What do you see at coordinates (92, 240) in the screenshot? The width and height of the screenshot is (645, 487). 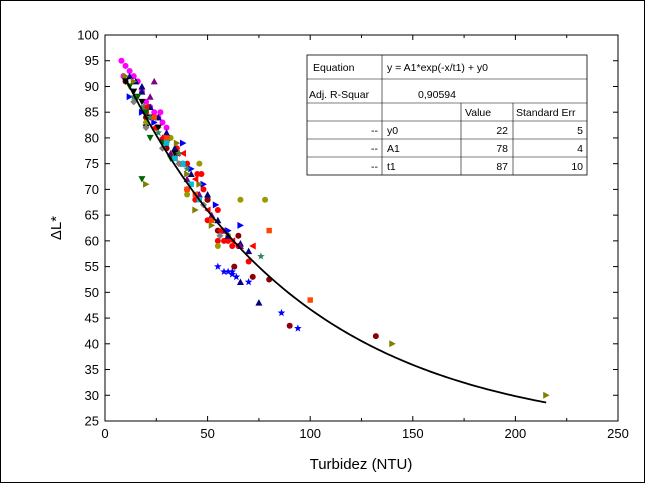 I see `y-tick-label: 60` at bounding box center [92, 240].